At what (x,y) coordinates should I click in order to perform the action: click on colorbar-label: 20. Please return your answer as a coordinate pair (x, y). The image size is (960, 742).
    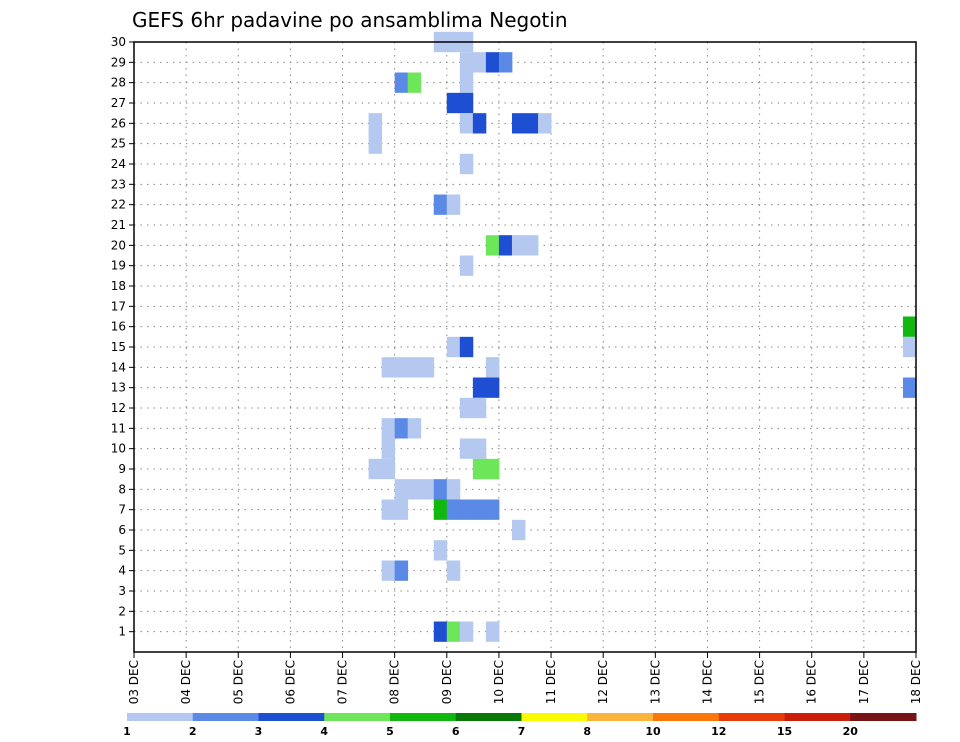
    Looking at the image, I should click on (851, 731).